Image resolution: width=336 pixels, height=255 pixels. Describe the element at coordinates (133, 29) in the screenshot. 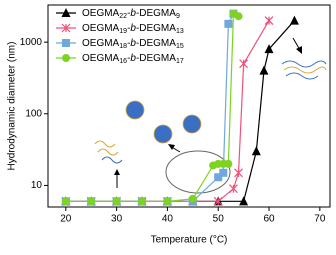

I see `legend-label: OEGMA19-b-DEGMA13` at that location.